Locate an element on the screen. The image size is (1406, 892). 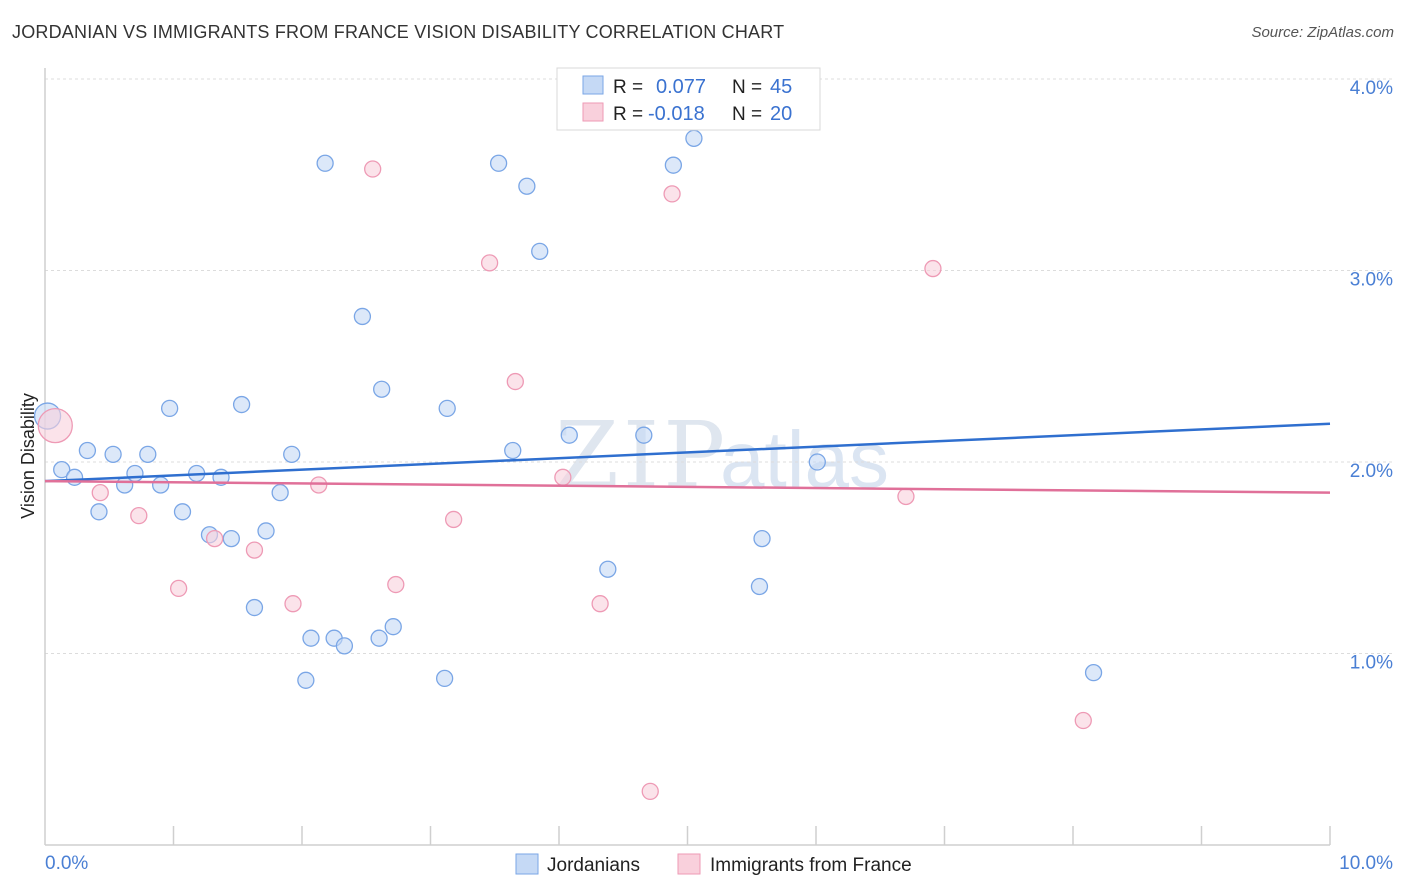
x-tick-label-0: 0.0% is located at coordinates (66, 863).